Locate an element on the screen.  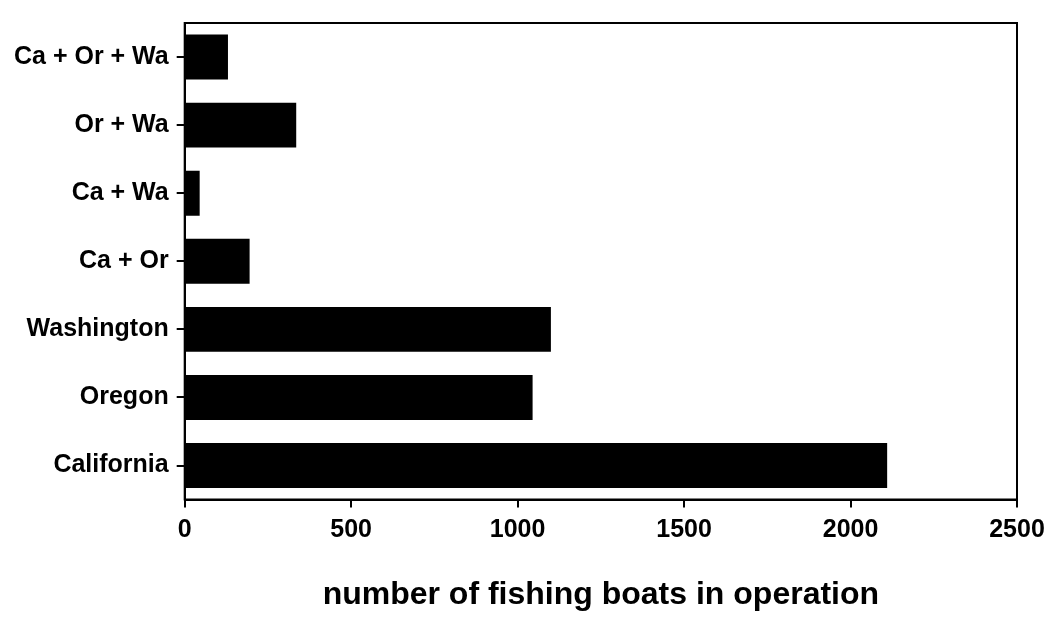
y-tick-label: Ca + Or + Wa is located at coordinates (92, 54).